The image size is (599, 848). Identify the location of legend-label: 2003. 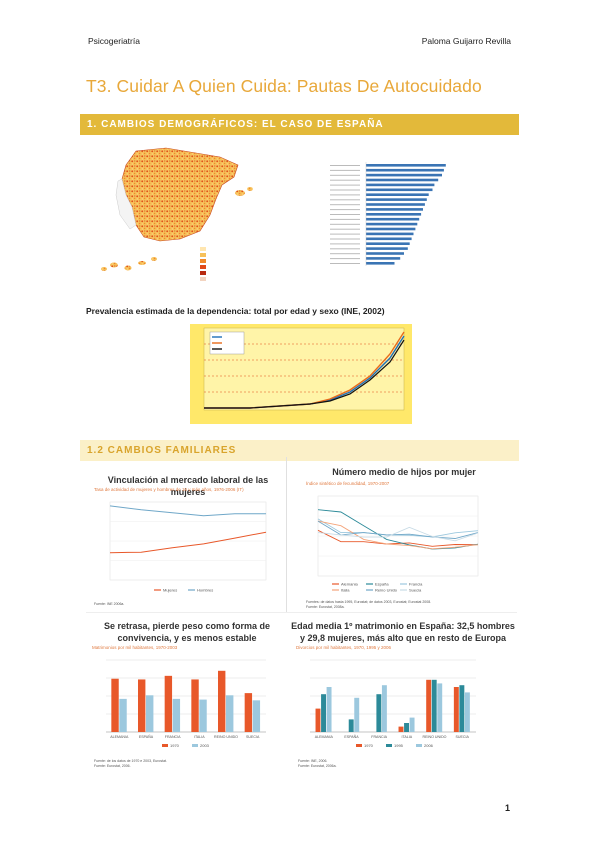
(205, 745).